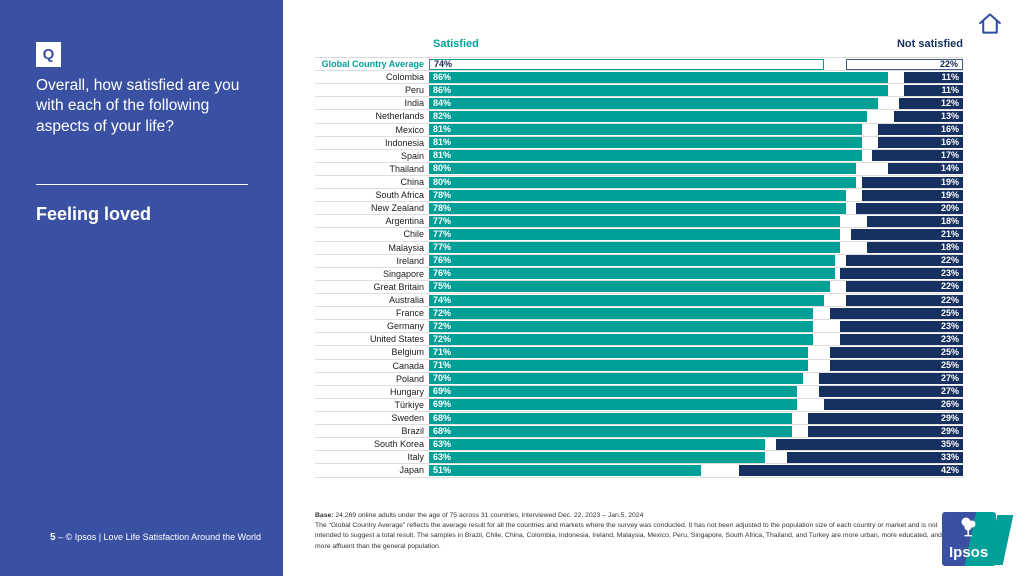  I want to click on country-label: India, so click(414, 103).